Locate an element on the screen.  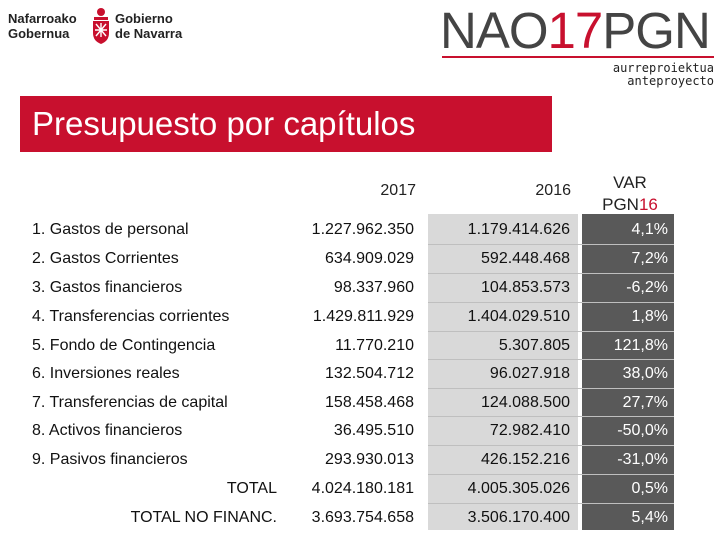
total-label: TOTAL NO FINANC. is located at coordinates (203, 517).